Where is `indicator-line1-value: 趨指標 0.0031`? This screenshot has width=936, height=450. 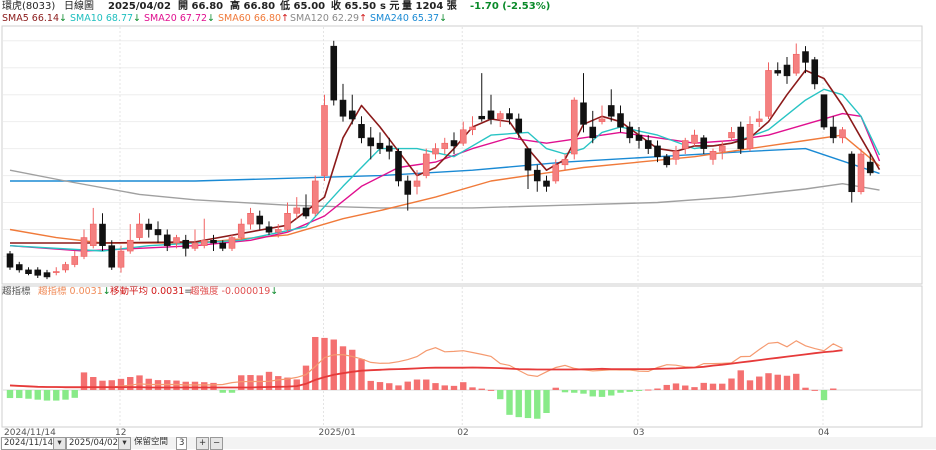 indicator-line1-value: 趨指標 0.0031 is located at coordinates (70, 291).